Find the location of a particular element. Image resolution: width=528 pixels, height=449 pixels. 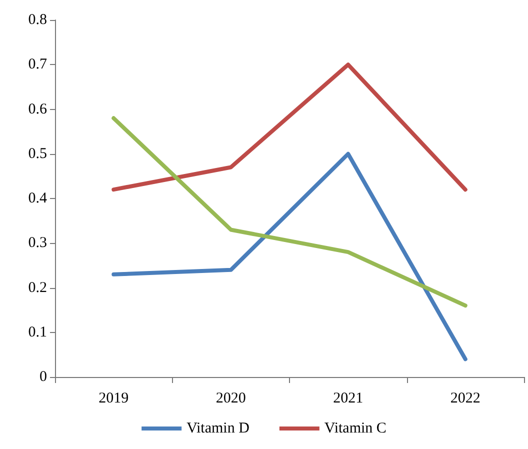

x-tick-label: 2021 is located at coordinates (348, 398).